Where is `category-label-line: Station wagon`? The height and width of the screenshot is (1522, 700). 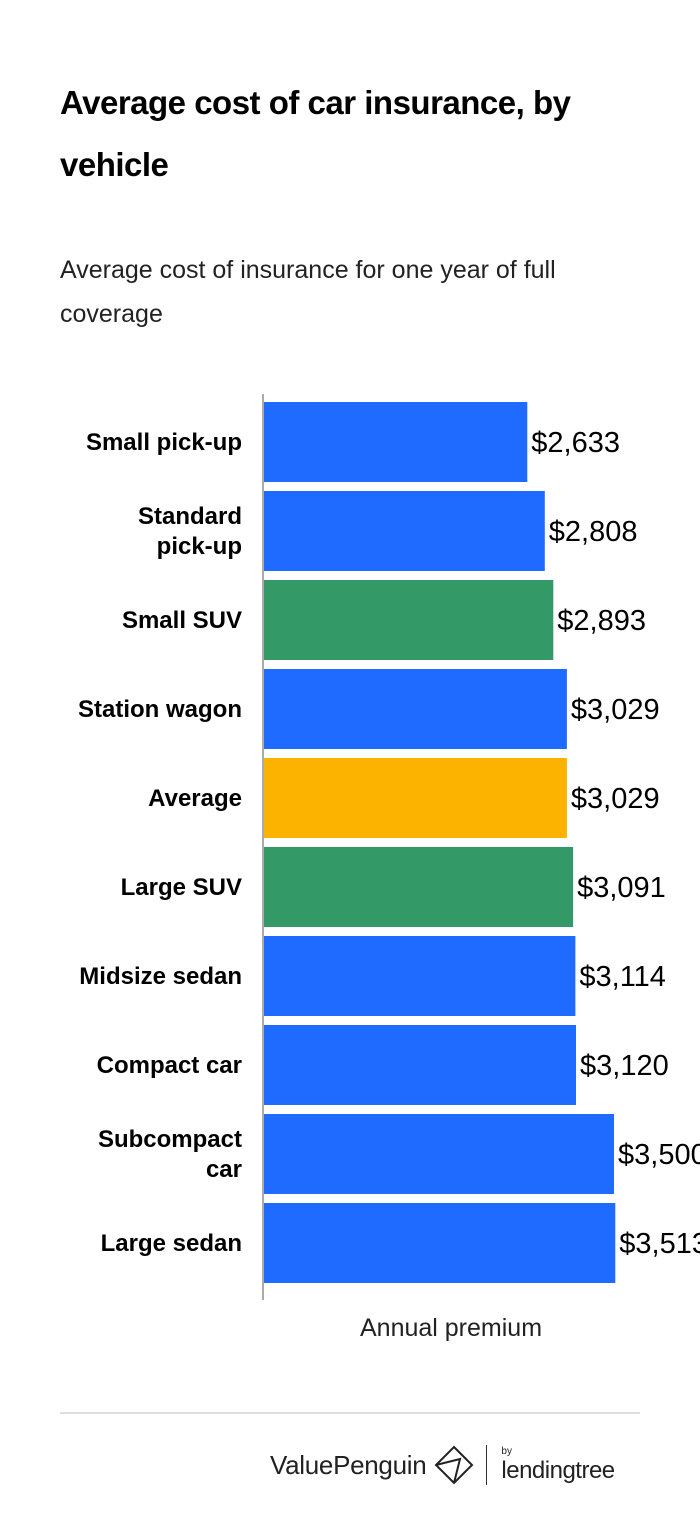 category-label-line: Station wagon is located at coordinates (160, 709).